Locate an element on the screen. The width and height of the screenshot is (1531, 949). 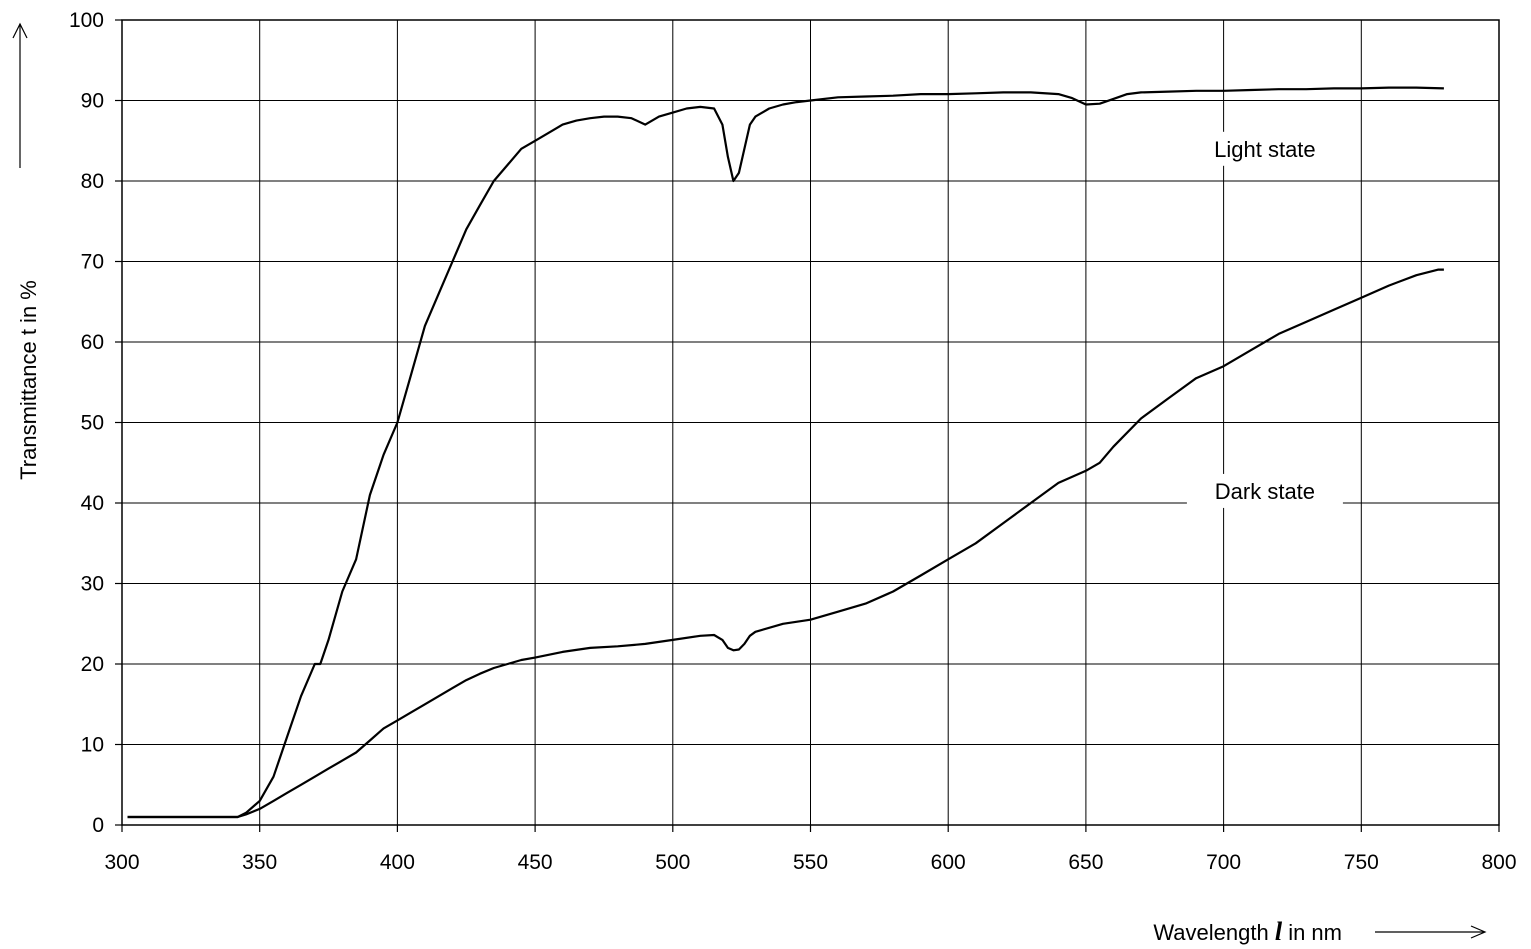
y-tick-label: 60 is located at coordinates (92, 342).